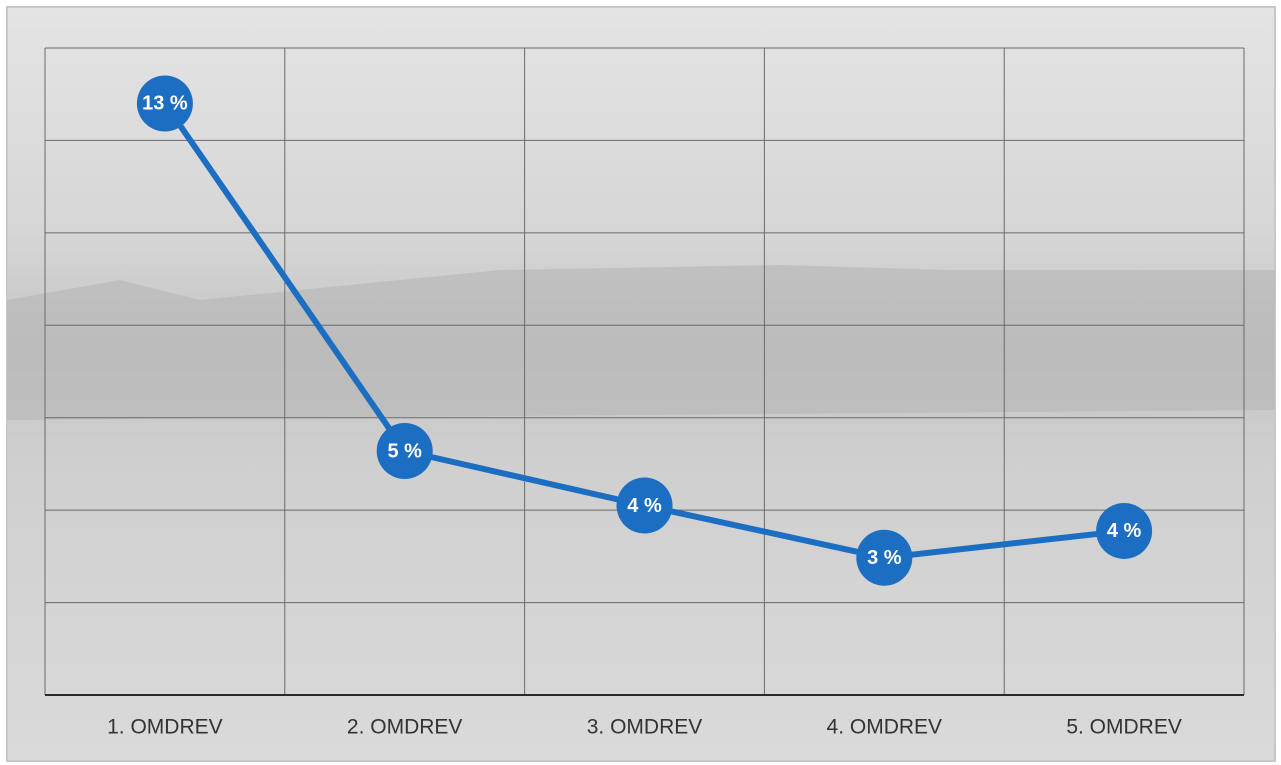  Describe the element at coordinates (645, 727) in the screenshot. I see `x-tick-label: 3. OMDREV` at that location.